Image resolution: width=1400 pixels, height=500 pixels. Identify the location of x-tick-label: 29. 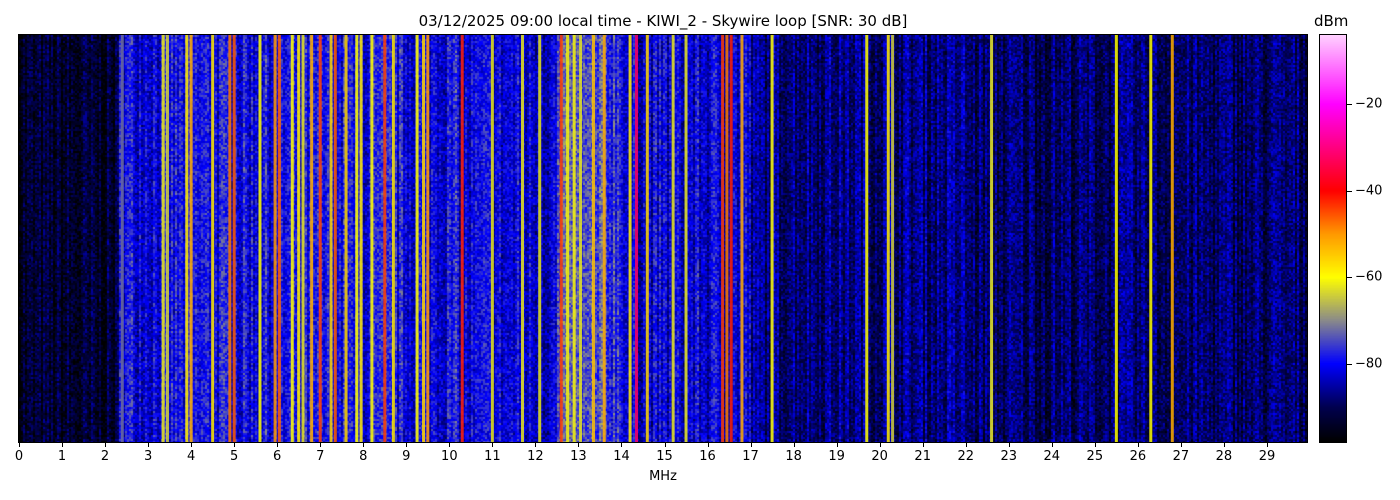
(1267, 456).